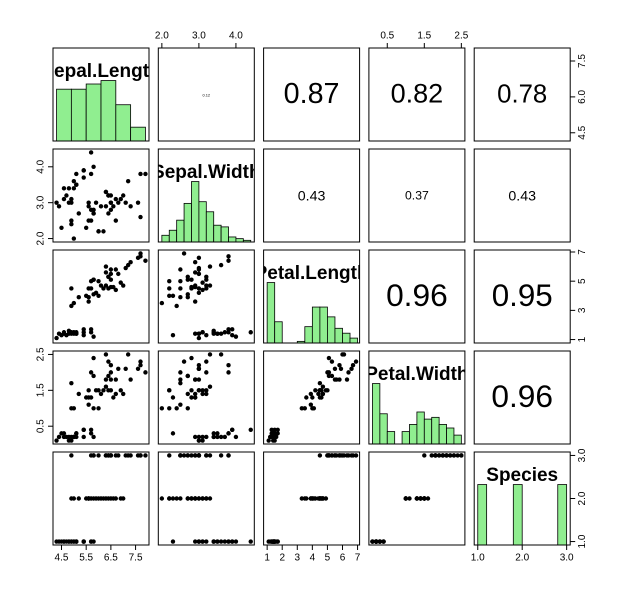  What do you see at coordinates (41, 202) in the screenshot?
I see `y-tick-label: 3.0` at bounding box center [41, 202].